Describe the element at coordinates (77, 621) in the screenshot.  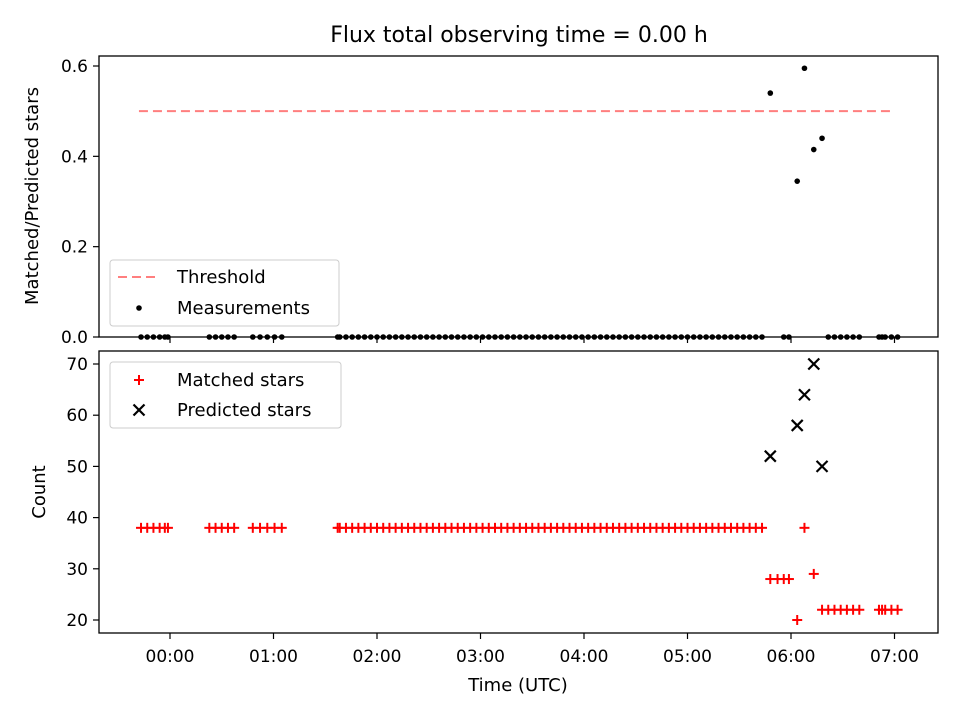
I see `bottom-y-tick-label: 20` at that location.